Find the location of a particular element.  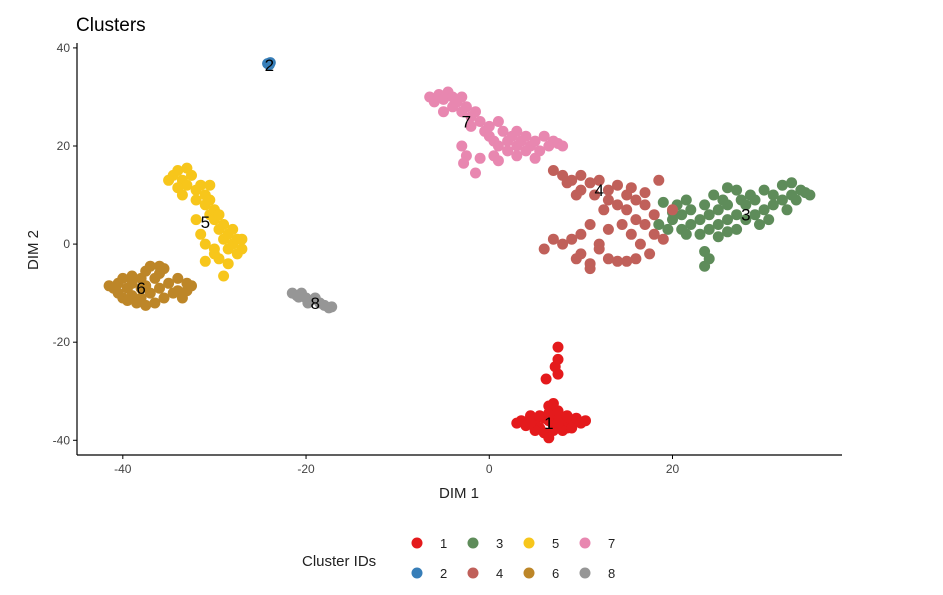

cluster-label-3: 3 is located at coordinates (745, 215).